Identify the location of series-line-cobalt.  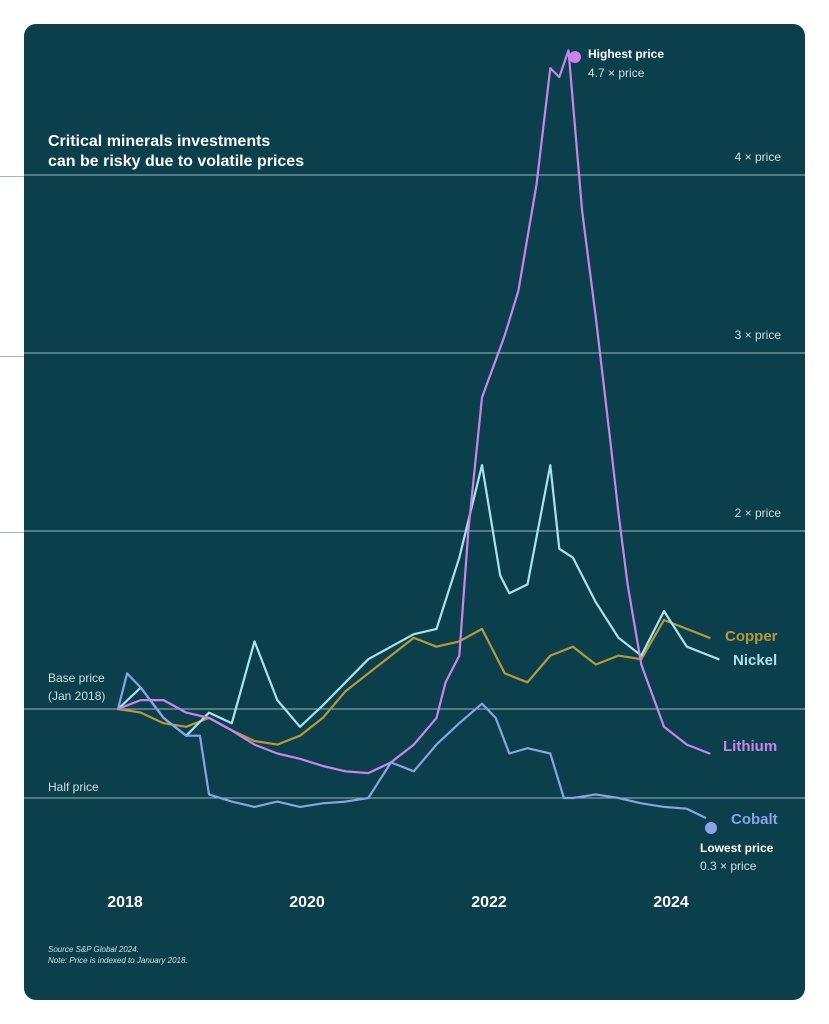
(411, 745).